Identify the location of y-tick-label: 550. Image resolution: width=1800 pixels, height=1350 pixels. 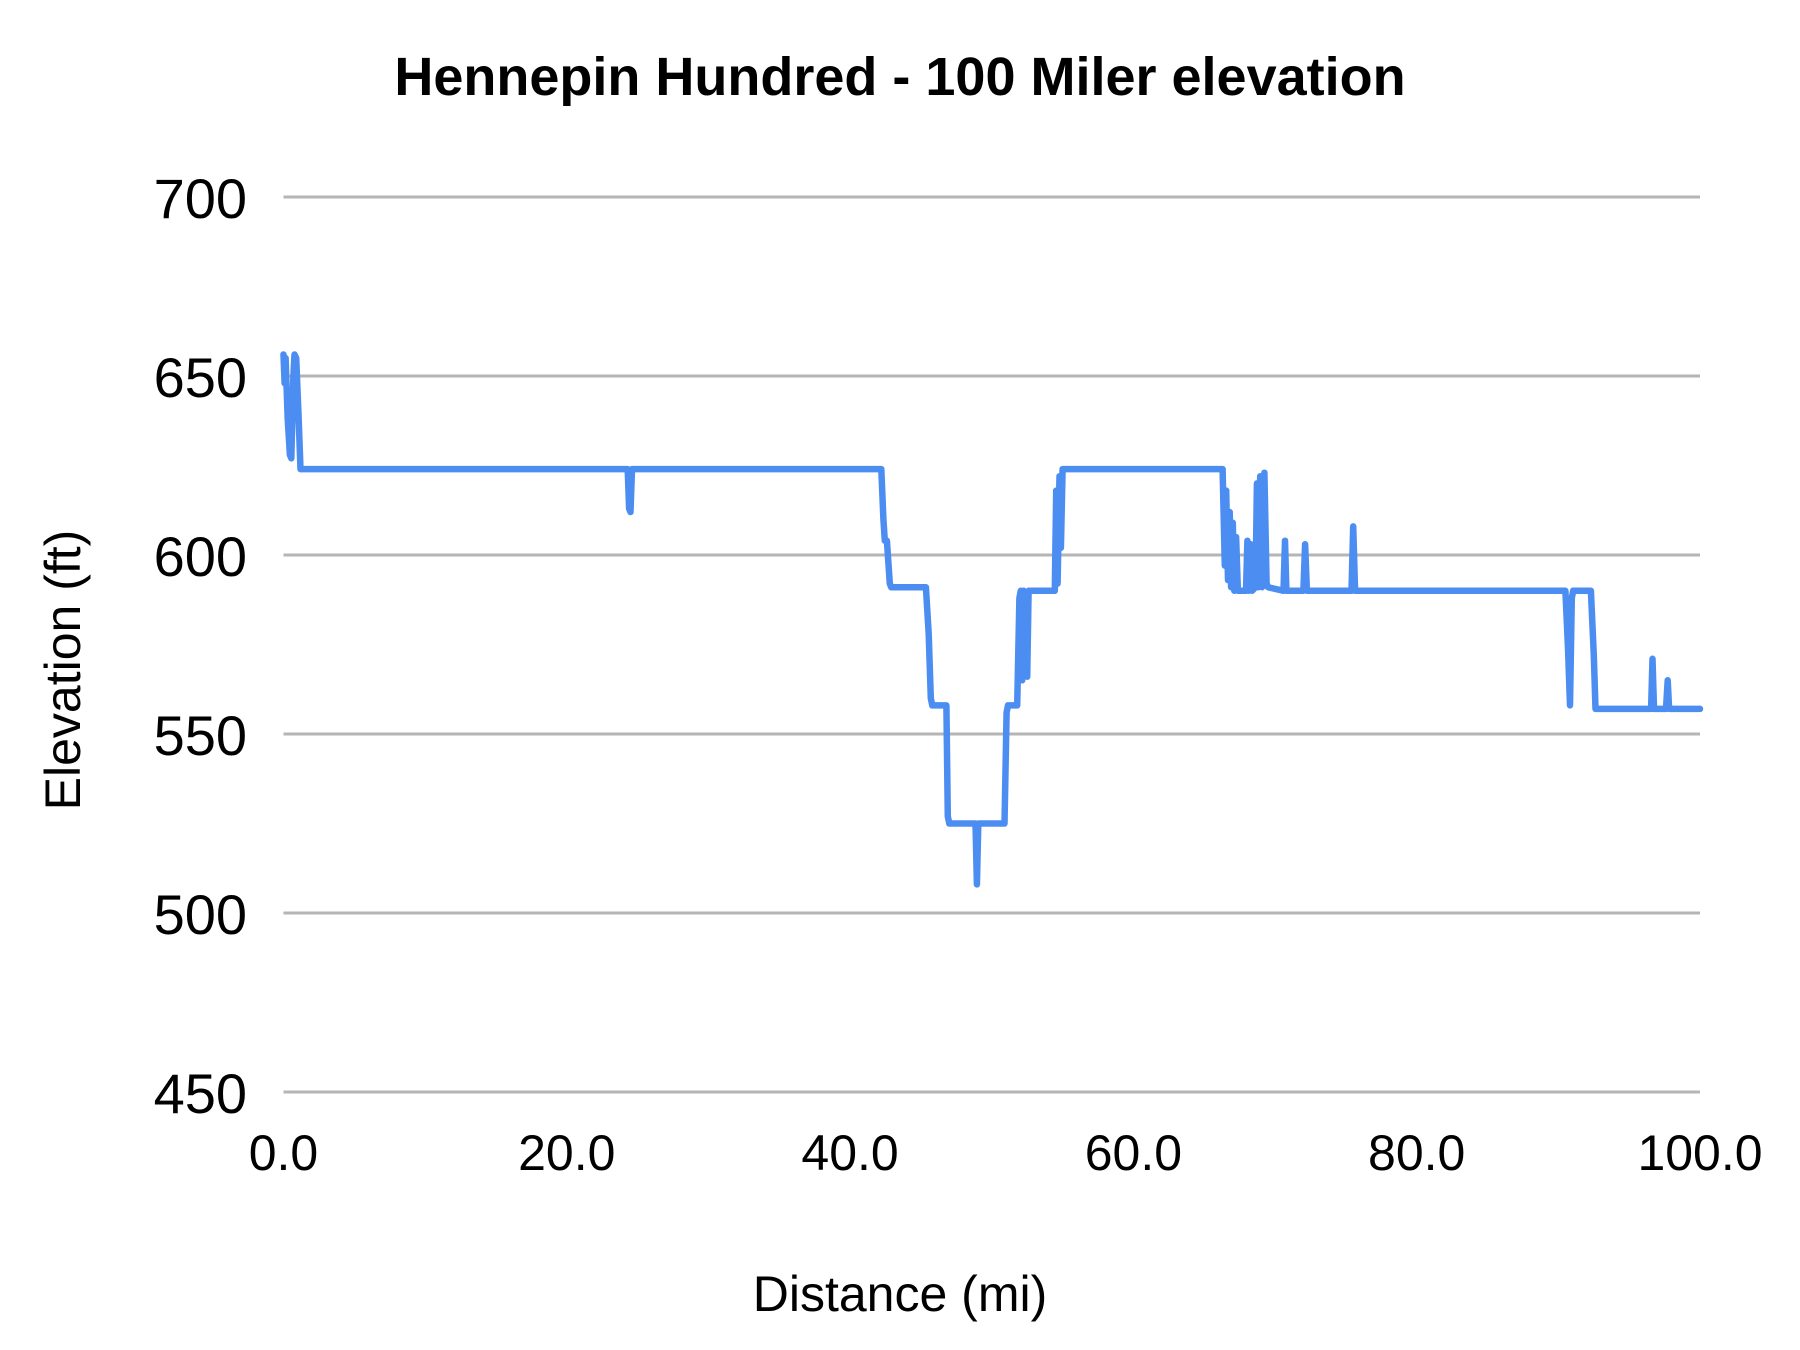
(200, 735).